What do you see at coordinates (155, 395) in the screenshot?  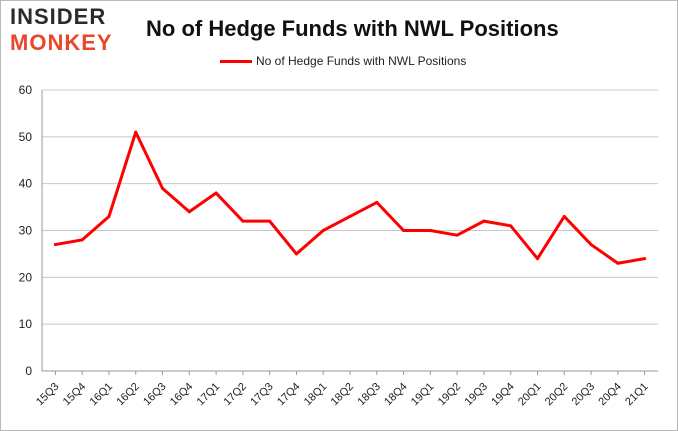 I see `x-tick-label: 16Q3` at bounding box center [155, 395].